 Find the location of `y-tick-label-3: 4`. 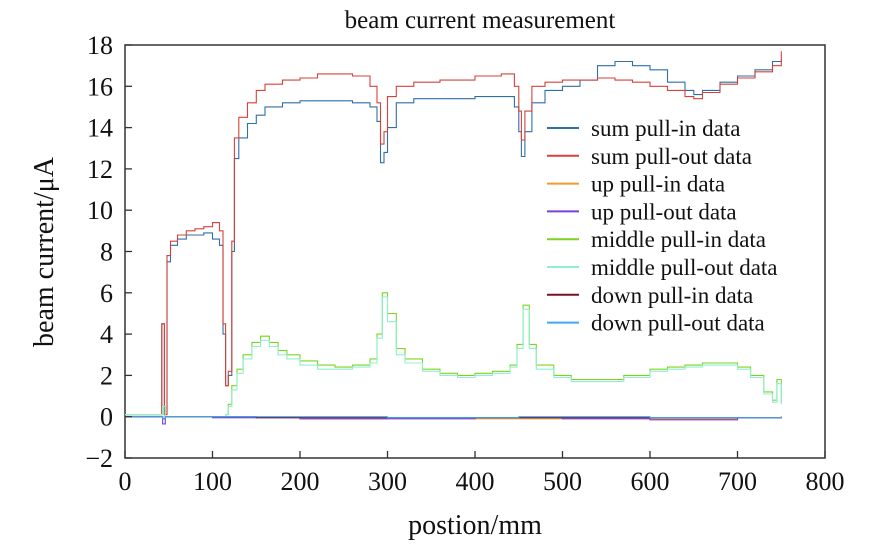

y-tick-label-3: 4 is located at coordinates (106, 334).